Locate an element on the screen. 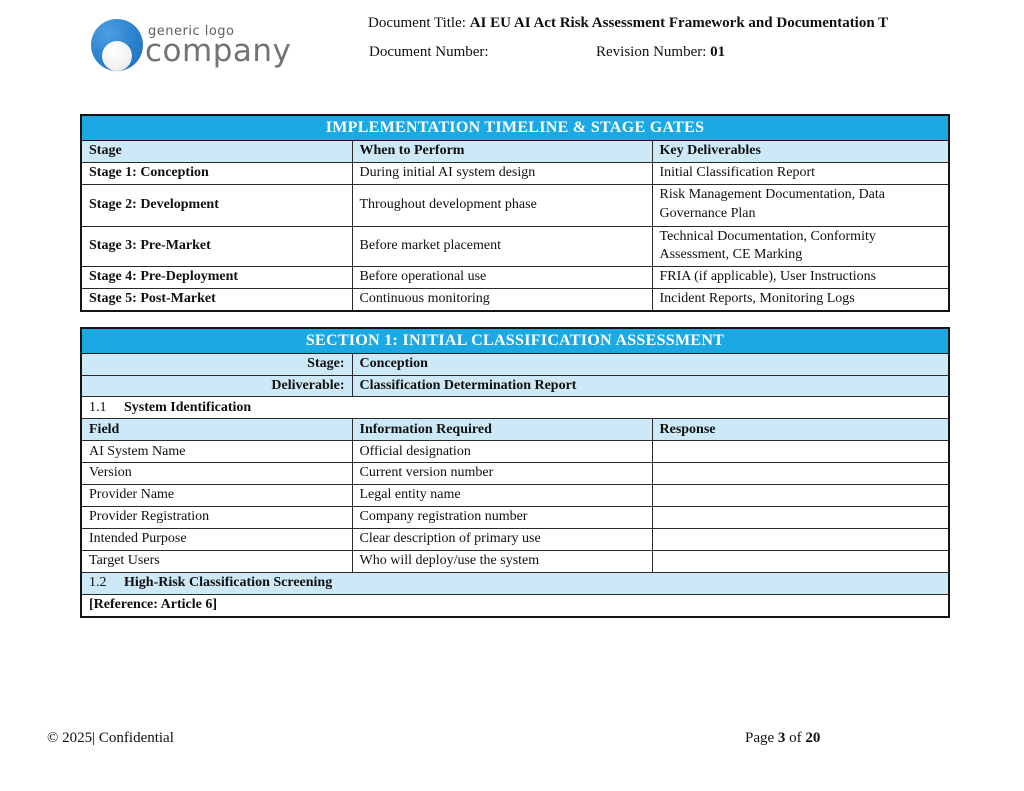 This screenshot has width=1024, height=791. subsection-number: 1.2 is located at coordinates (98, 583).